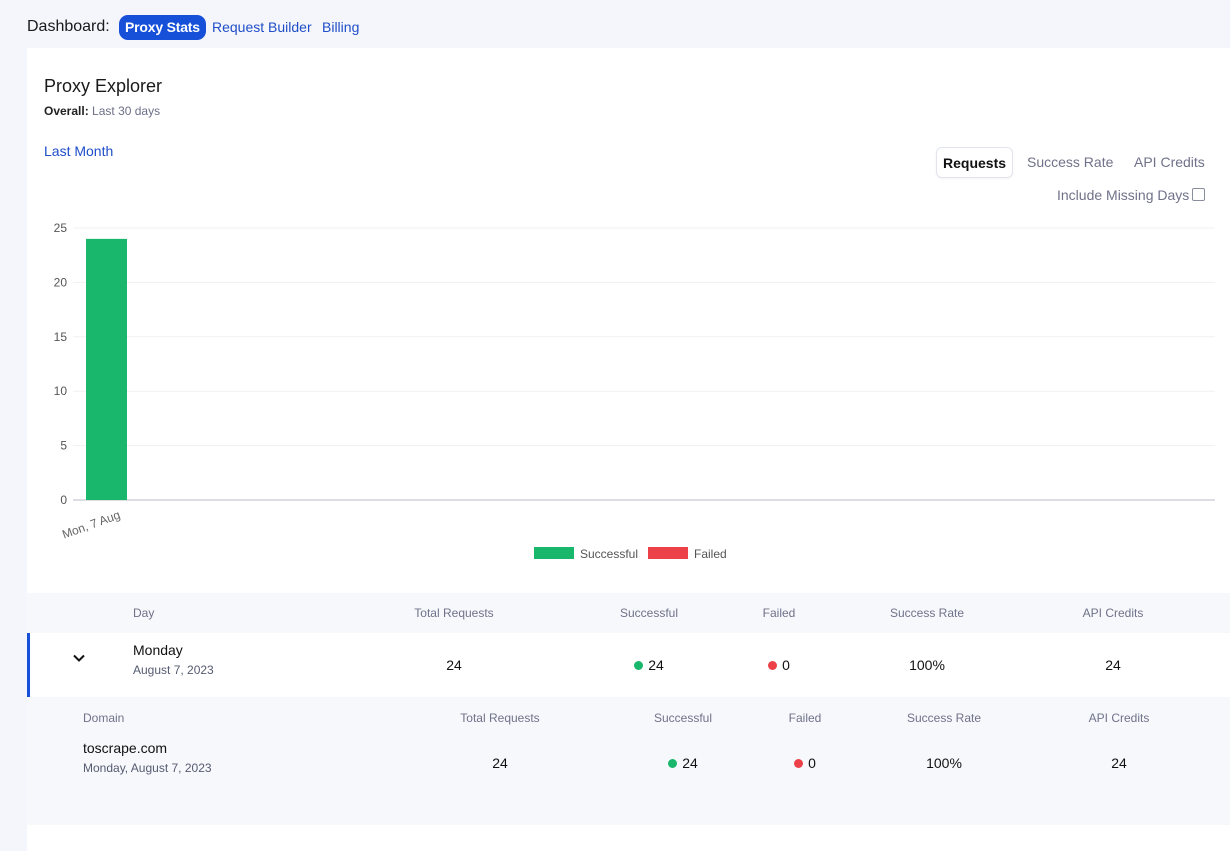  What do you see at coordinates (91, 525) in the screenshot?
I see `x-tick-label: Mon, 7 Aug` at bounding box center [91, 525].